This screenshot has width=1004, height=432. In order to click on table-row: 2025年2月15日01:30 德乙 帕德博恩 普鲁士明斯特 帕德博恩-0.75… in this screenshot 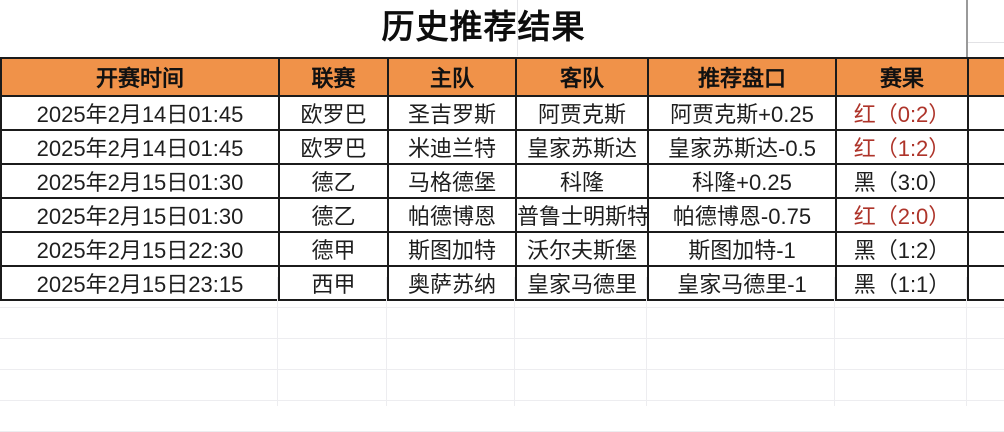, I will do `click(502, 215)`.